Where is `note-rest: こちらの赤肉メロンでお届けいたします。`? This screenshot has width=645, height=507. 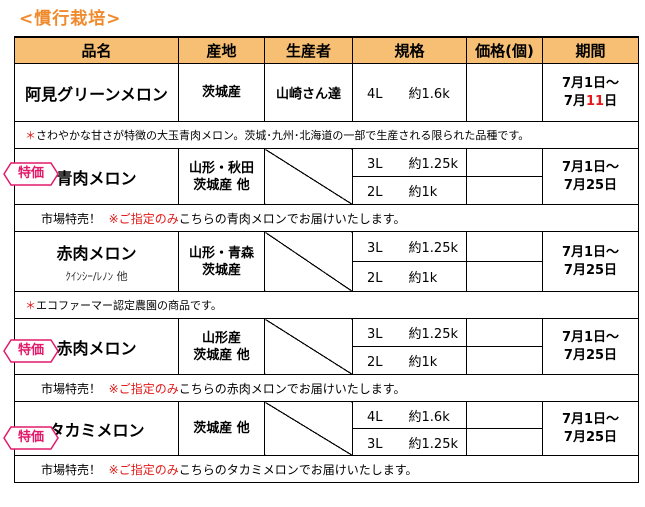 note-rest: こちらの赤肉メロンでお届けいたします。 is located at coordinates (292, 388).